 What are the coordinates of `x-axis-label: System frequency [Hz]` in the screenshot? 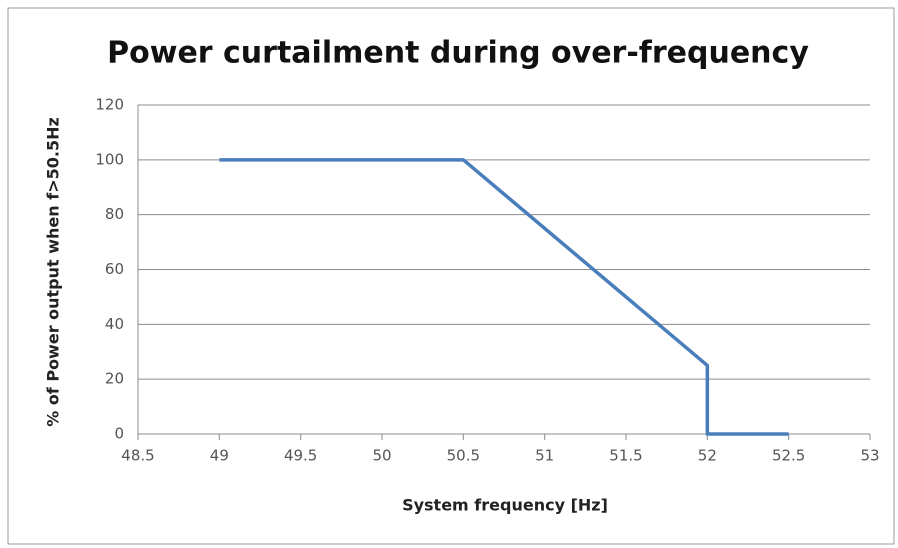 It's located at (505, 505).